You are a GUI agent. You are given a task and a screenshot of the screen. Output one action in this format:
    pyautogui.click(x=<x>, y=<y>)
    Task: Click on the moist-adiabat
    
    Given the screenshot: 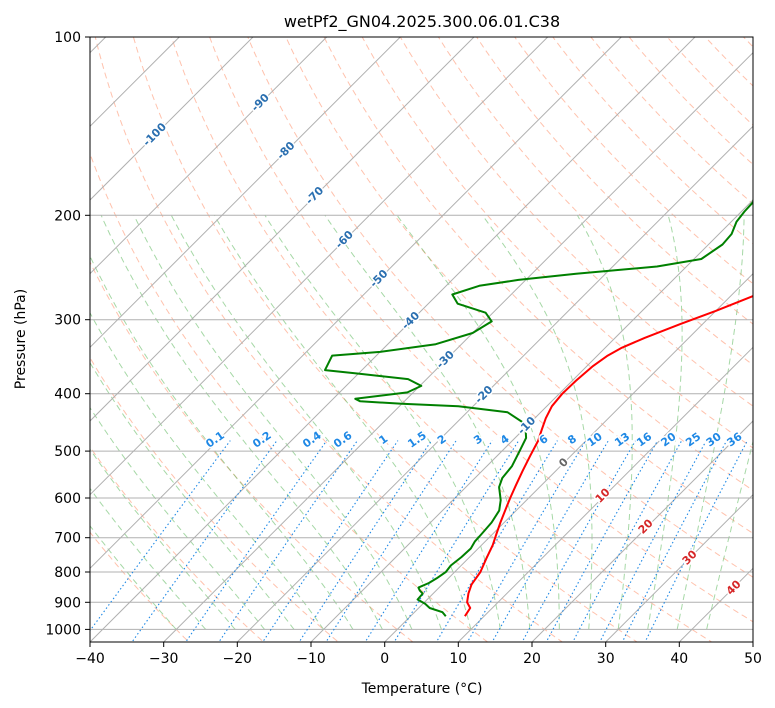 What is the action you would take?
    pyautogui.click(x=207, y=470)
    